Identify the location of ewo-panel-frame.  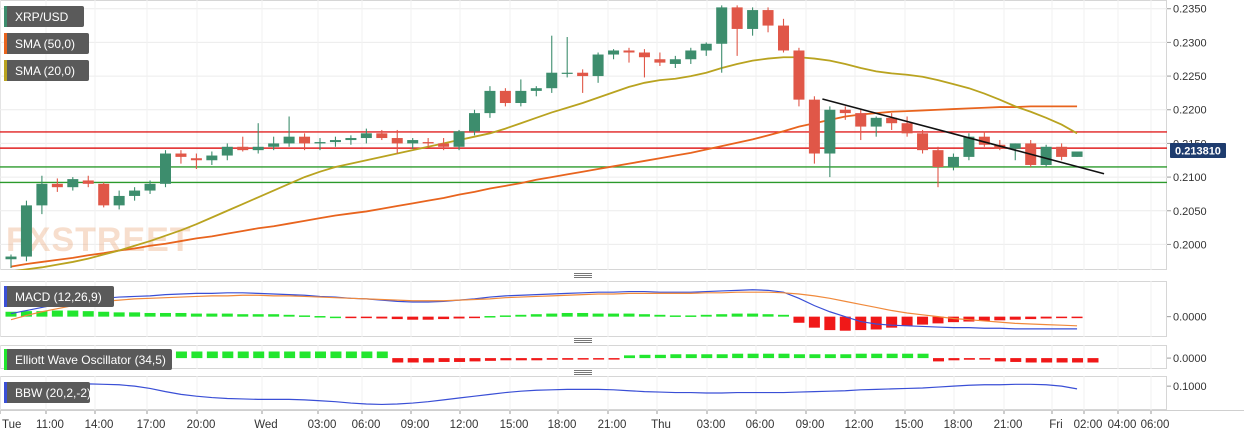
(583, 357).